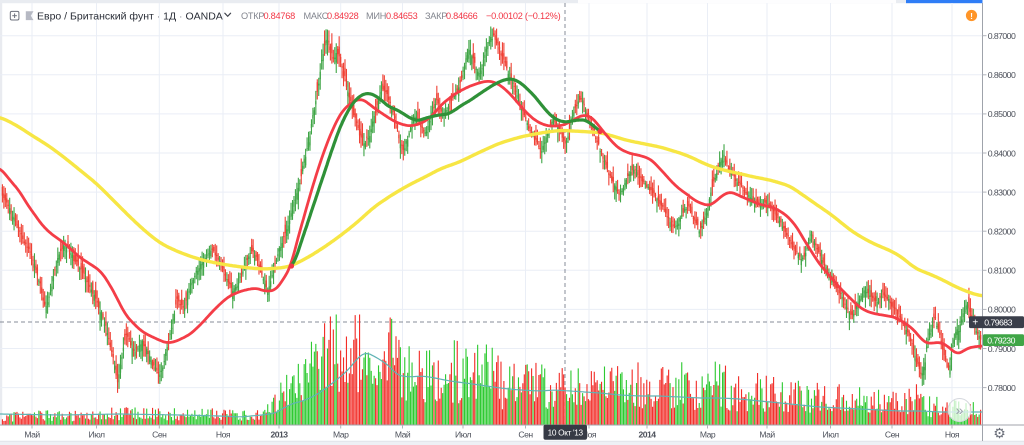 This screenshot has height=445, width=1024. I want to click on svg-text: 0.84653, so click(402, 16).